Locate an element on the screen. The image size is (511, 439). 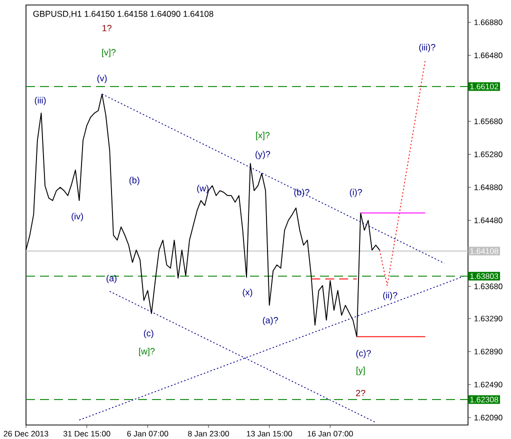
annotation: (c) is located at coordinates (149, 334).